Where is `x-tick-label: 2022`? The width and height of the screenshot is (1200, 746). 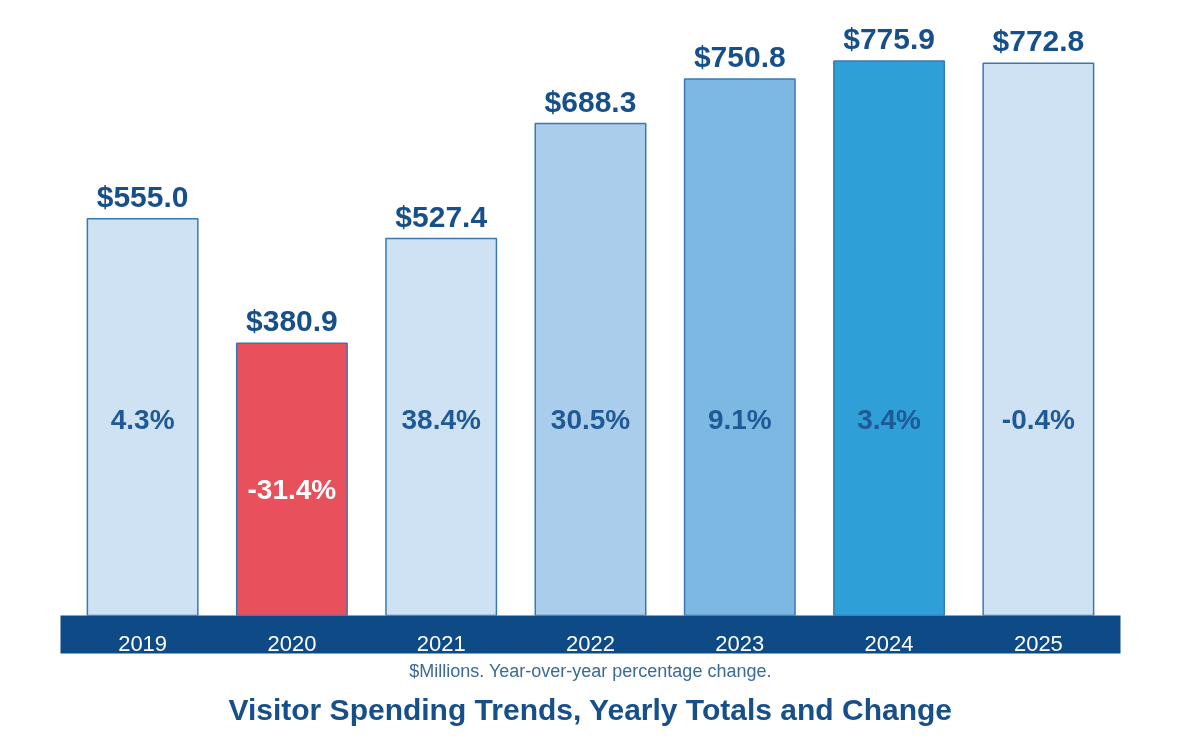 x-tick-label: 2022 is located at coordinates (590, 643).